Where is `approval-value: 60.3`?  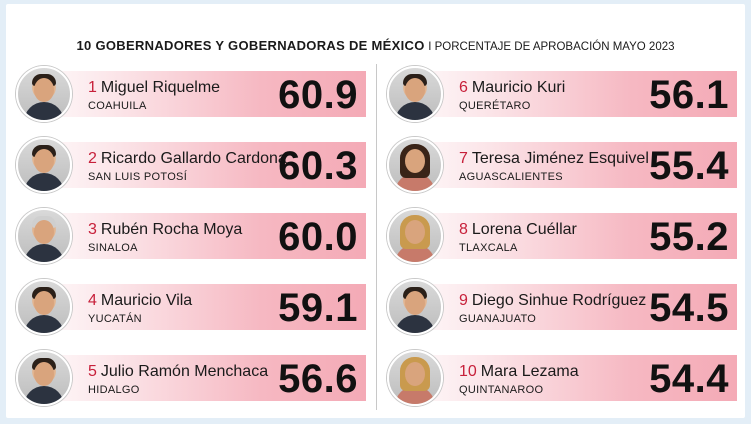
approval-value: 60.3 is located at coordinates (318, 166).